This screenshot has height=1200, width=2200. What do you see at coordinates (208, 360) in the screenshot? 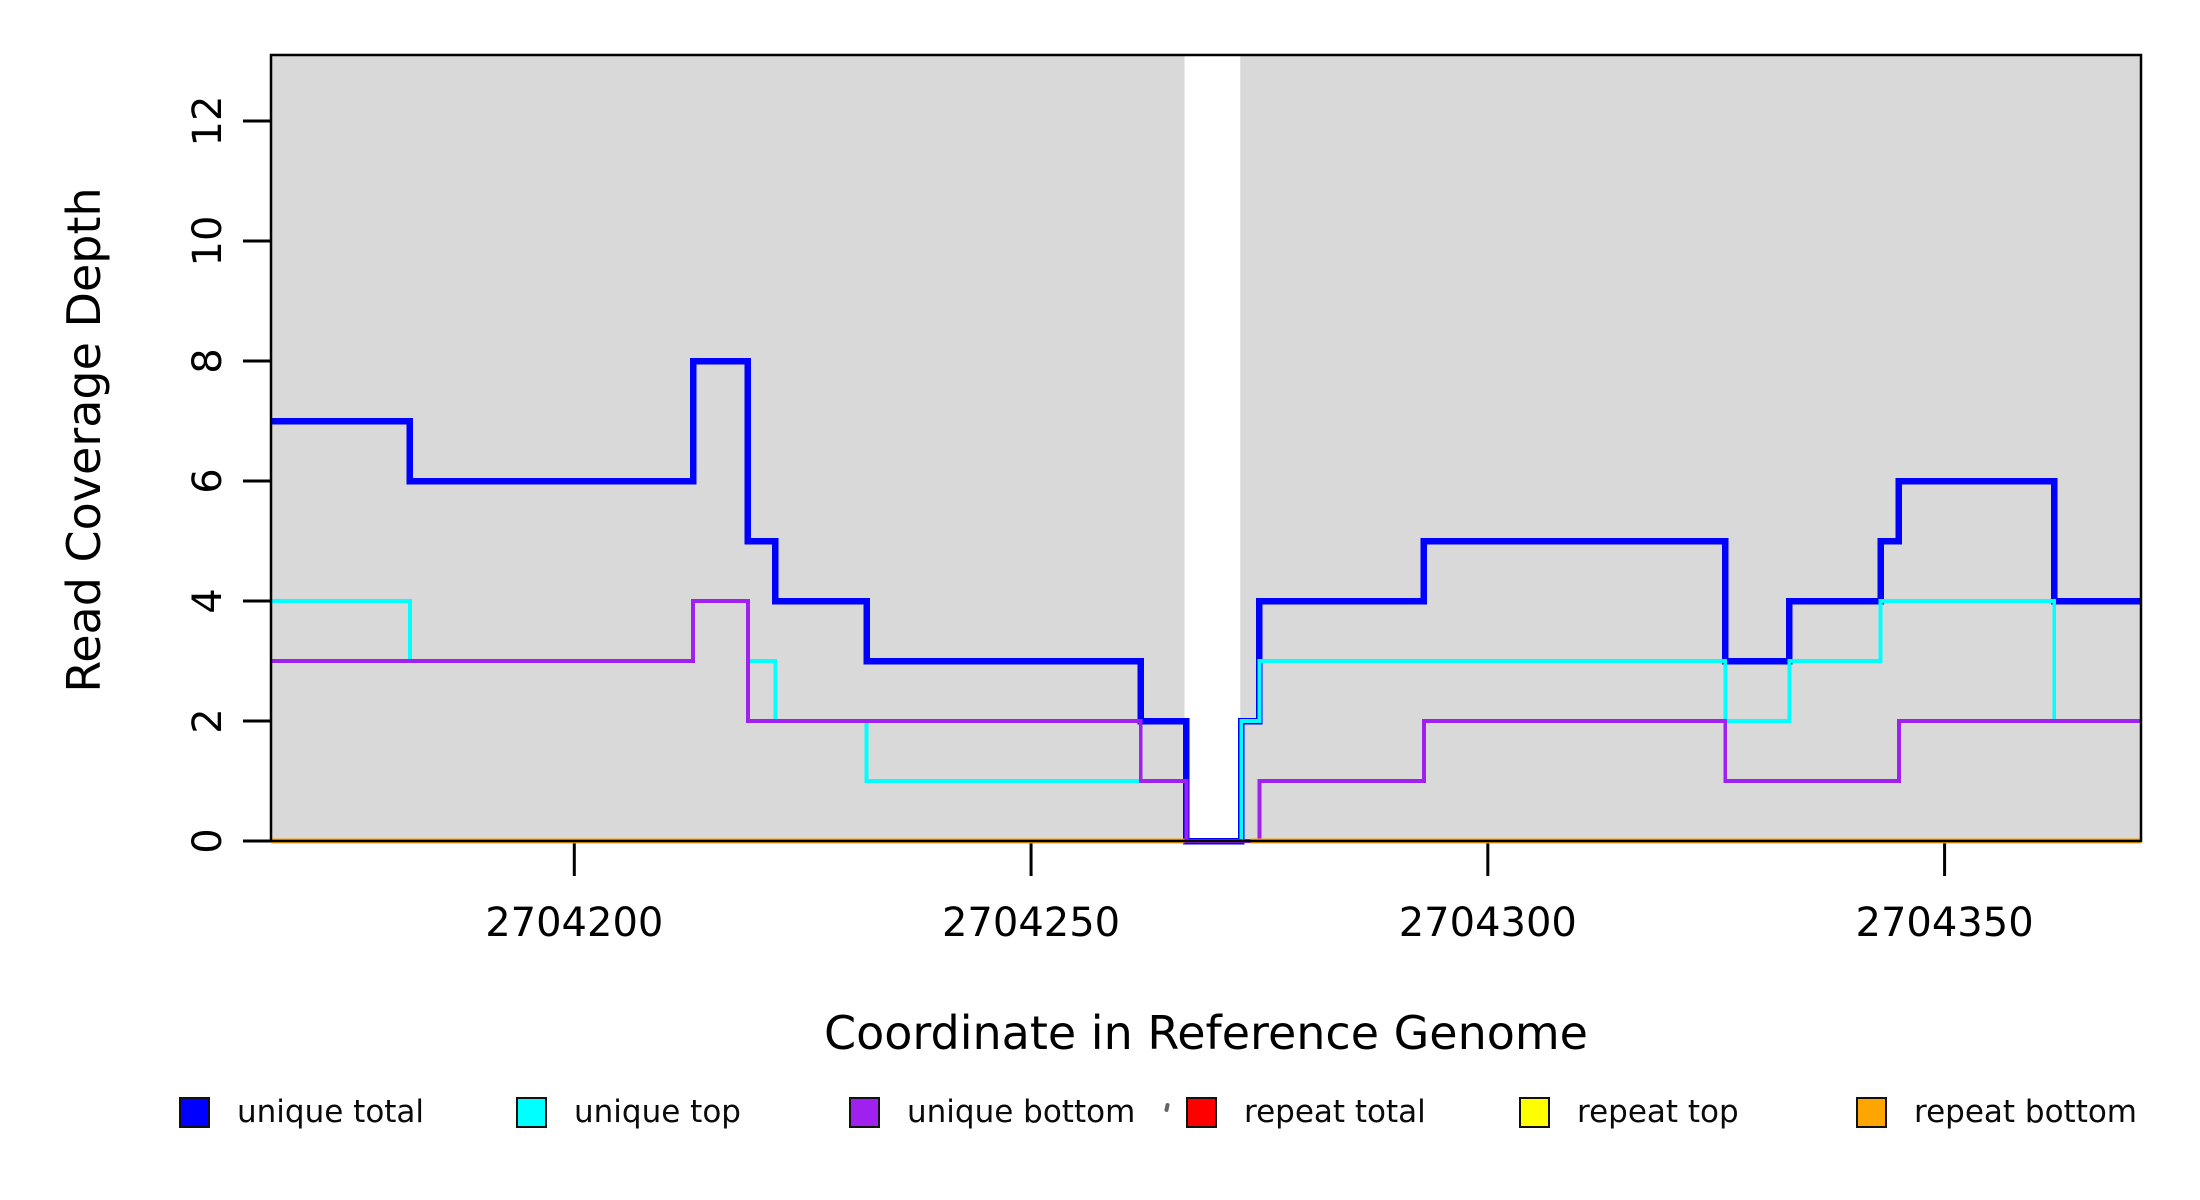
I see `y-tick-label: 8` at bounding box center [208, 360].